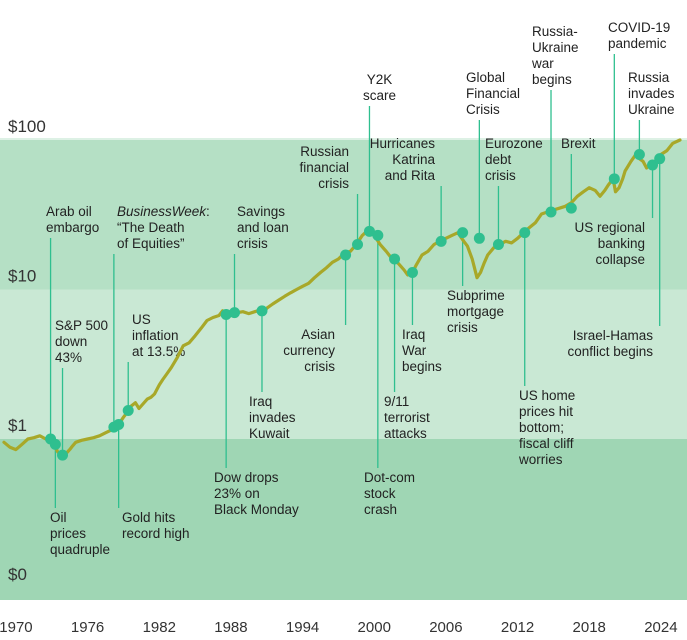  I want to click on event-label-line: BusinessWeek:, so click(163, 211).